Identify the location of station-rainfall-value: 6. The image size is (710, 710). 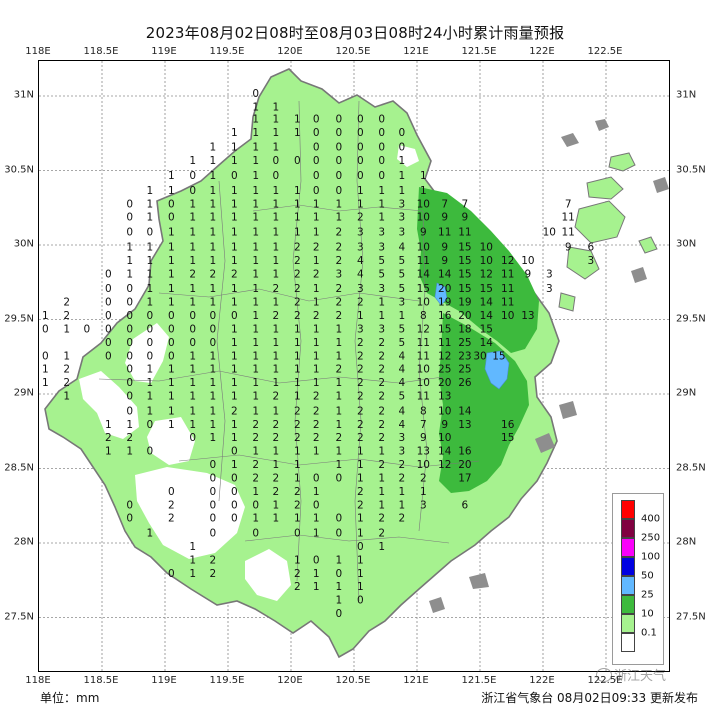
(591, 247).